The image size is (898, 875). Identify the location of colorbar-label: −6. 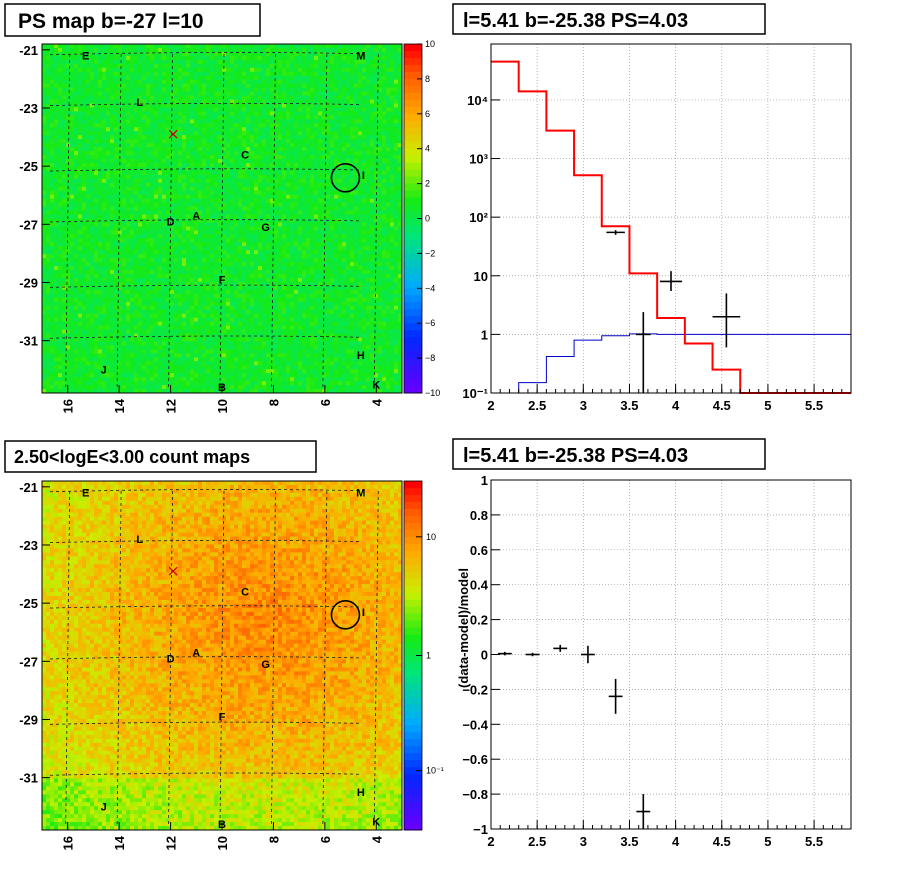
(430, 323).